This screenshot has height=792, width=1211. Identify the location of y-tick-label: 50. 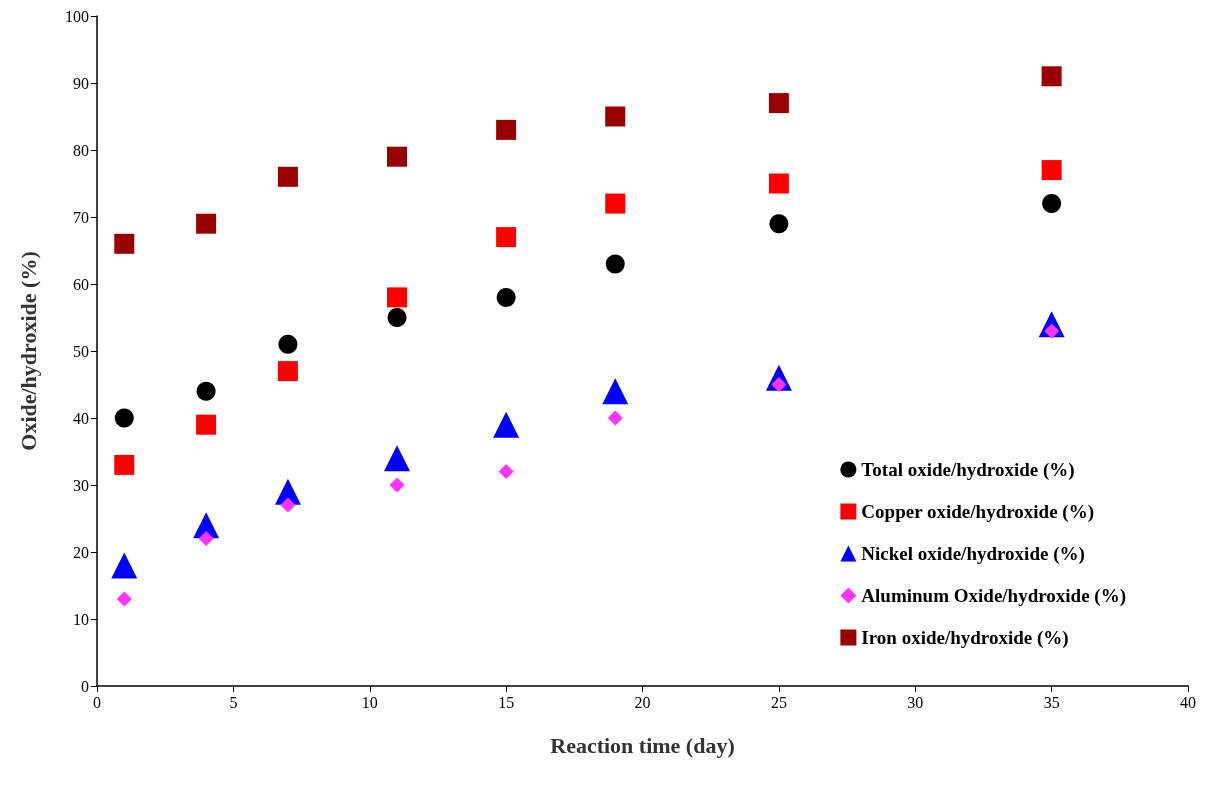
(81, 351).